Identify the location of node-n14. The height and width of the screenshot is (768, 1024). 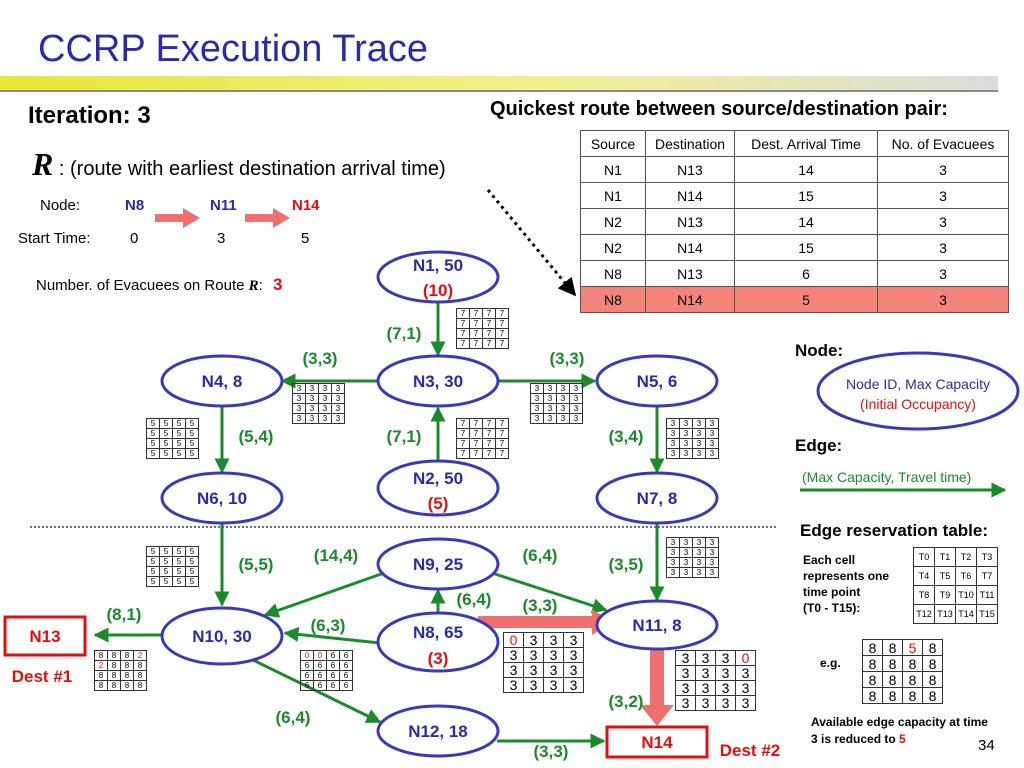
(657, 742).